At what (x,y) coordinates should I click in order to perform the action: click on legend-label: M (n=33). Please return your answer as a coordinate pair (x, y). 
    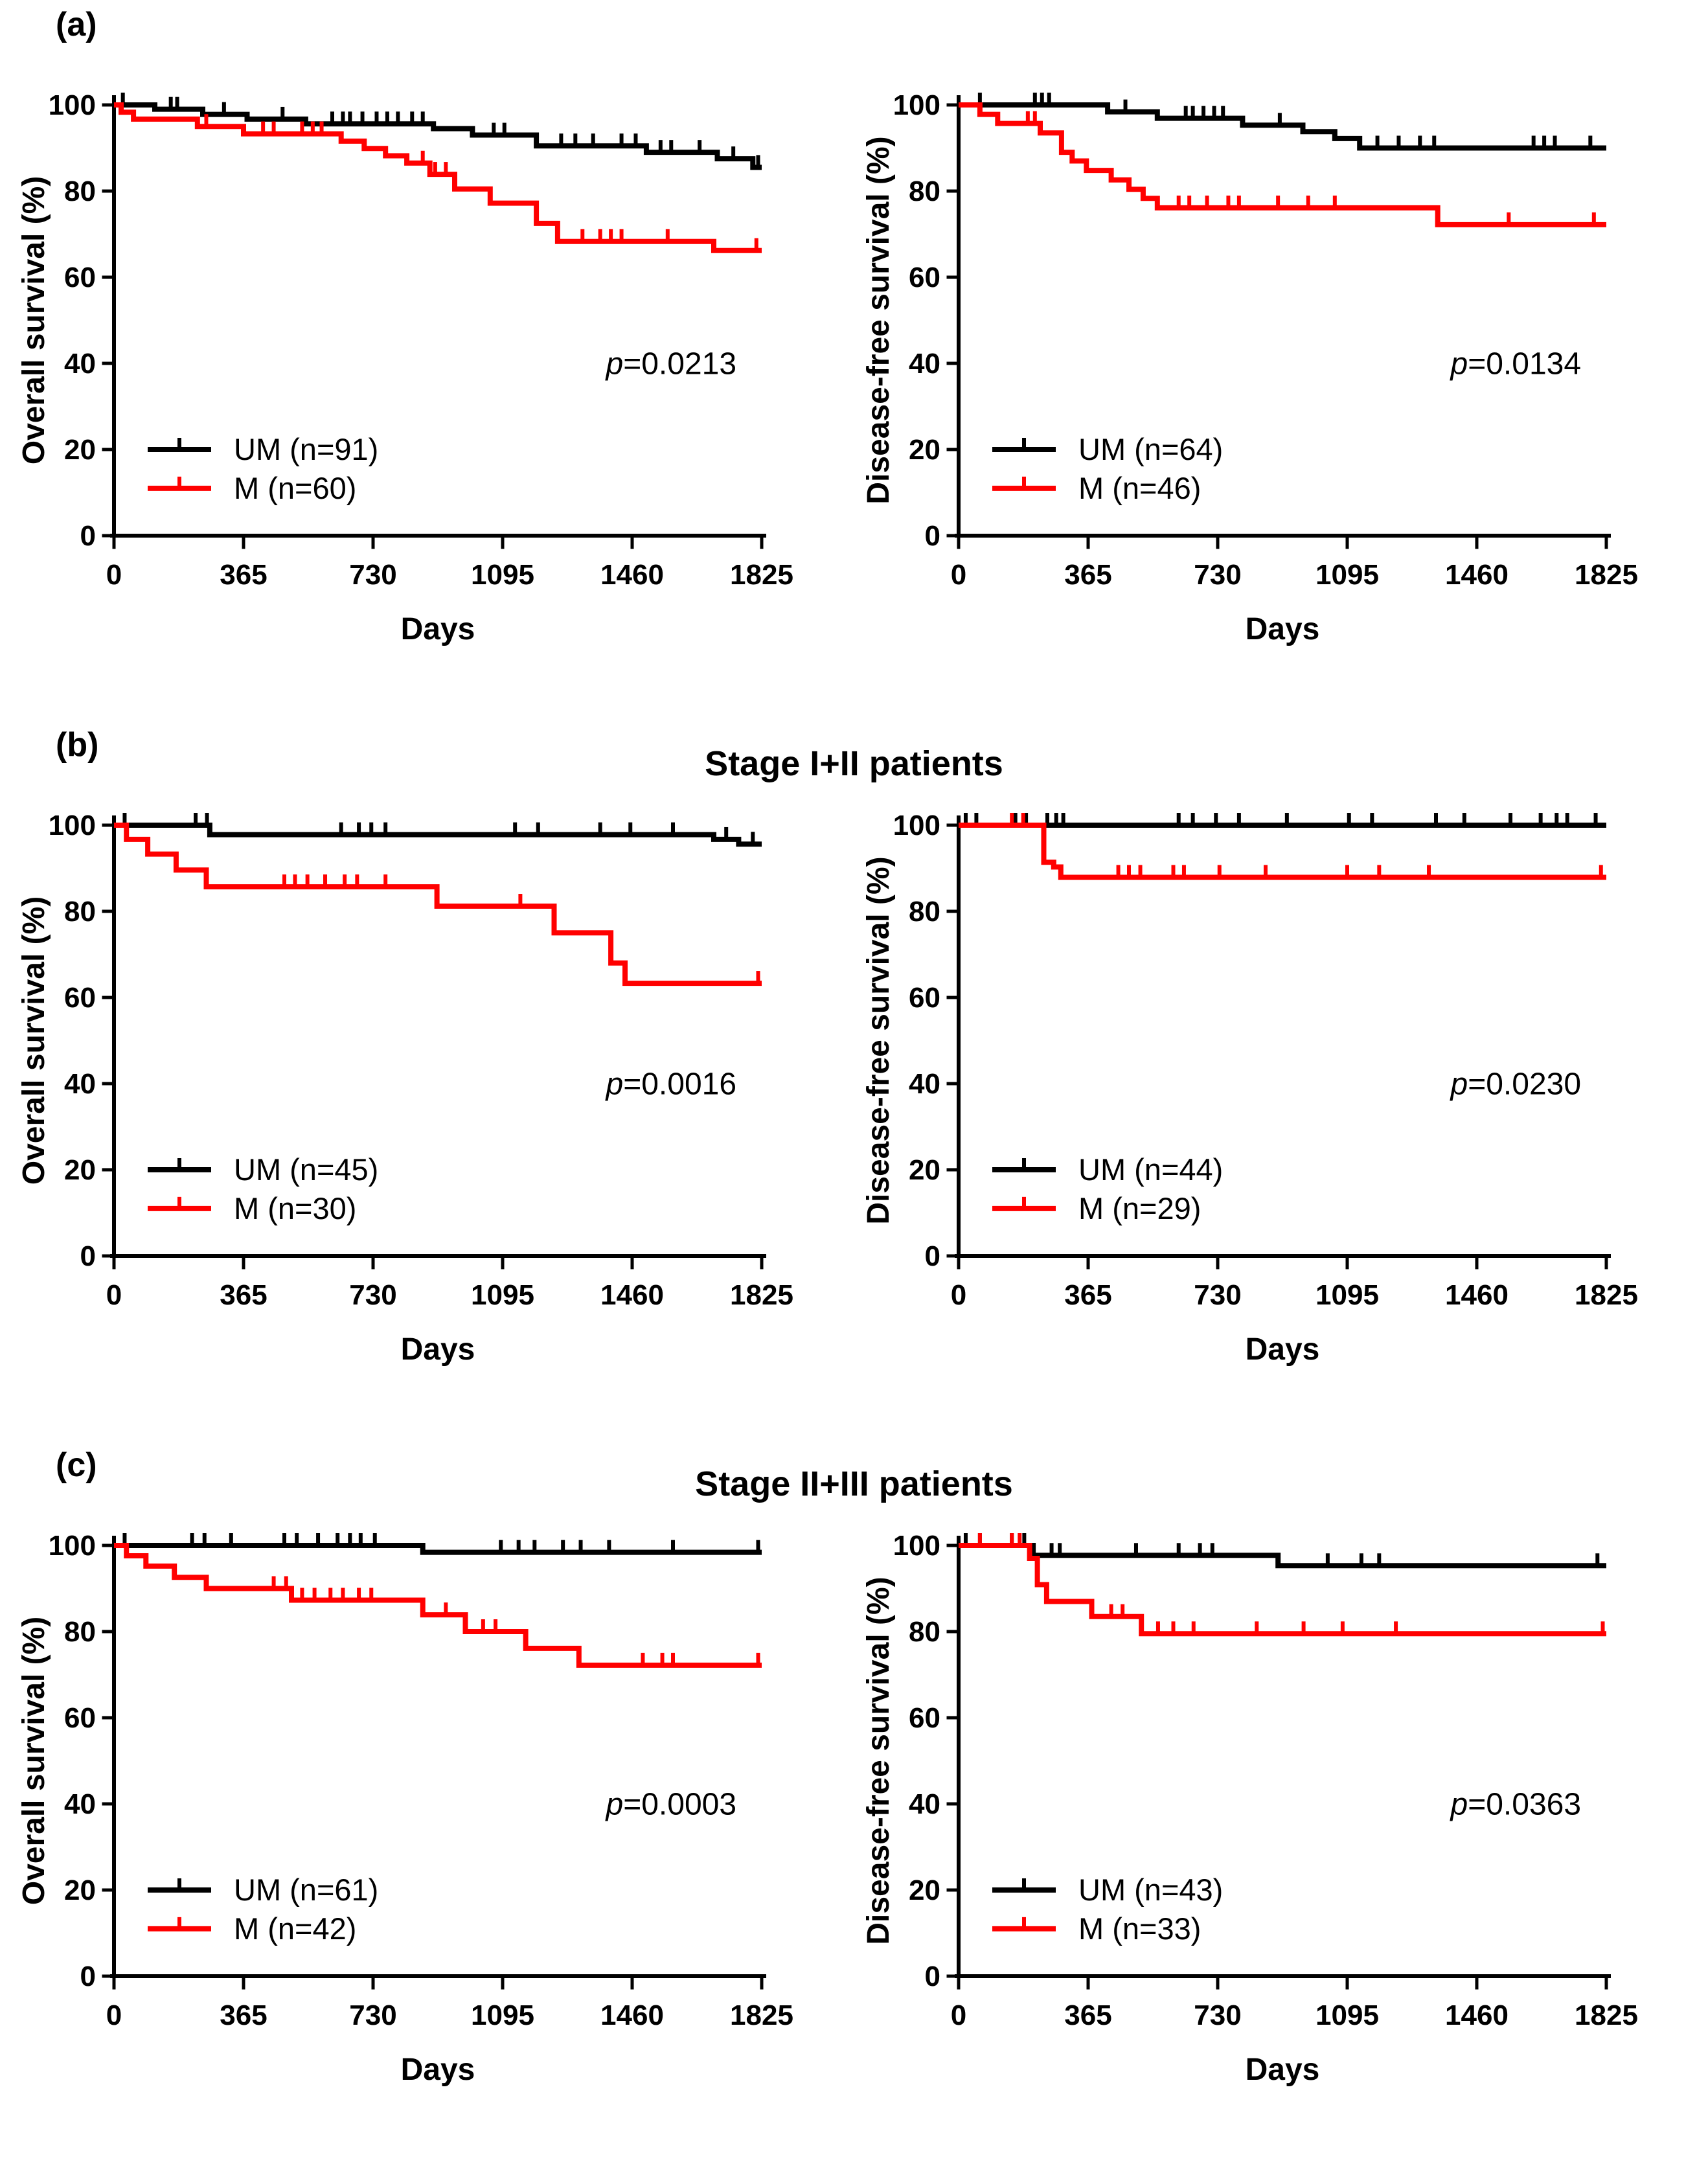
    Looking at the image, I should click on (1139, 1928).